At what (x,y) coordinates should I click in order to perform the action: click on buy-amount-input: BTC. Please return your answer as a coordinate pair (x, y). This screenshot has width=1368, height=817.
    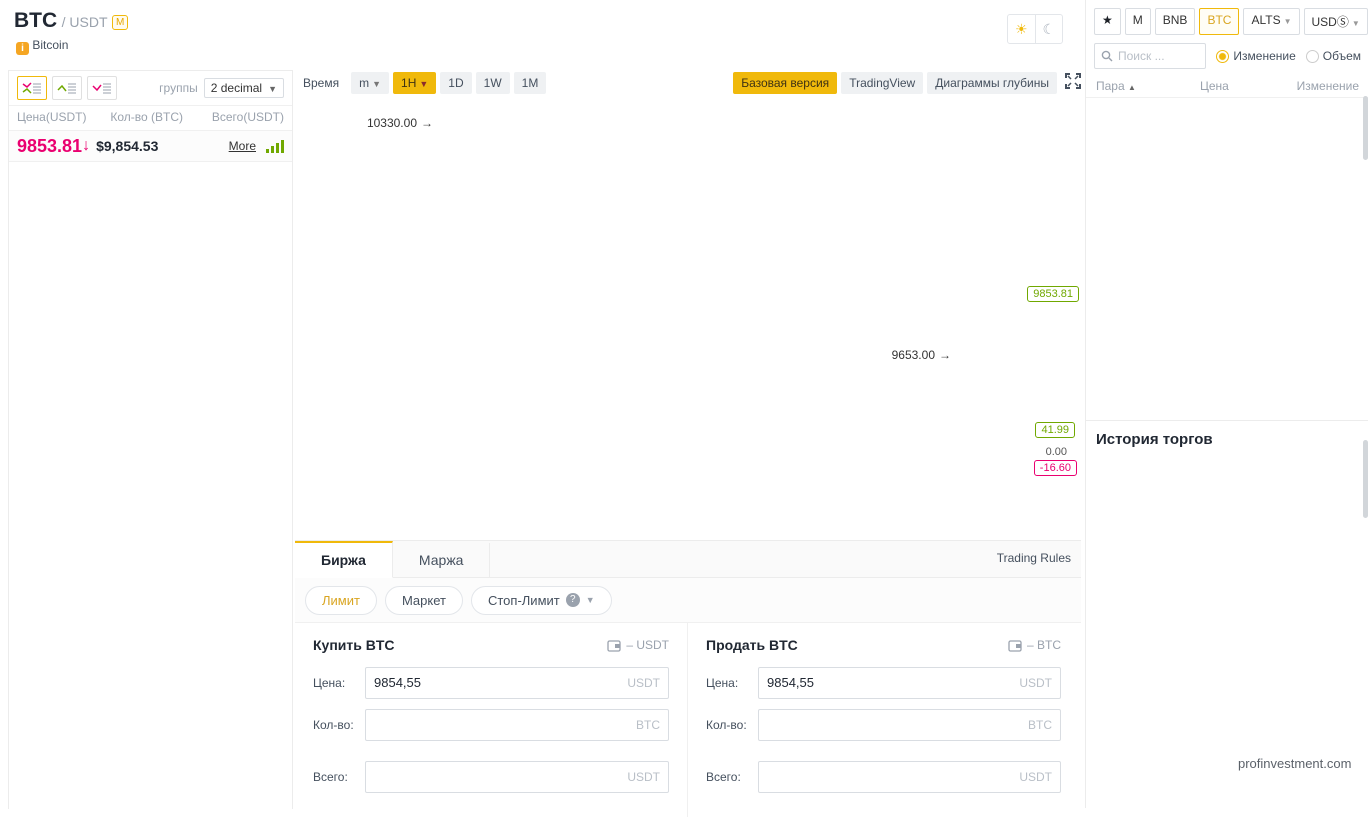
    Looking at the image, I should click on (517, 725).